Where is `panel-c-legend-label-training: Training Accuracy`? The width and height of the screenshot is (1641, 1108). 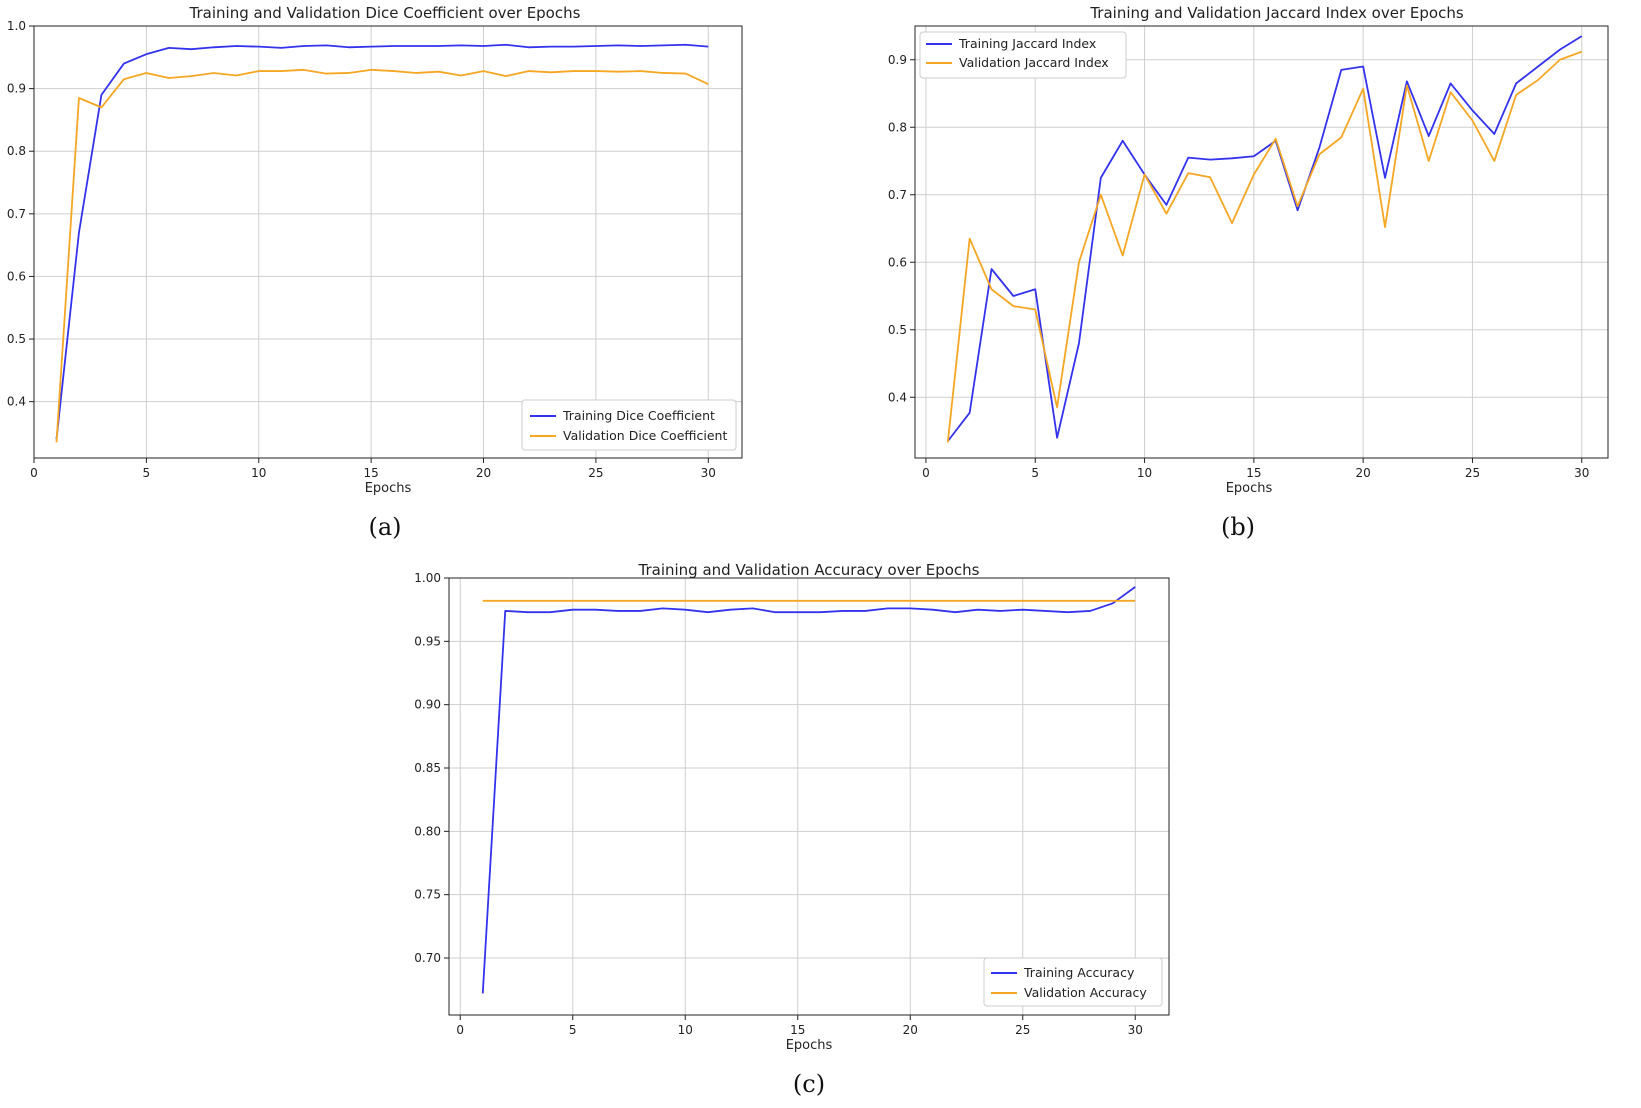
panel-c-legend-label-training: Training Accuracy is located at coordinates (1079, 972).